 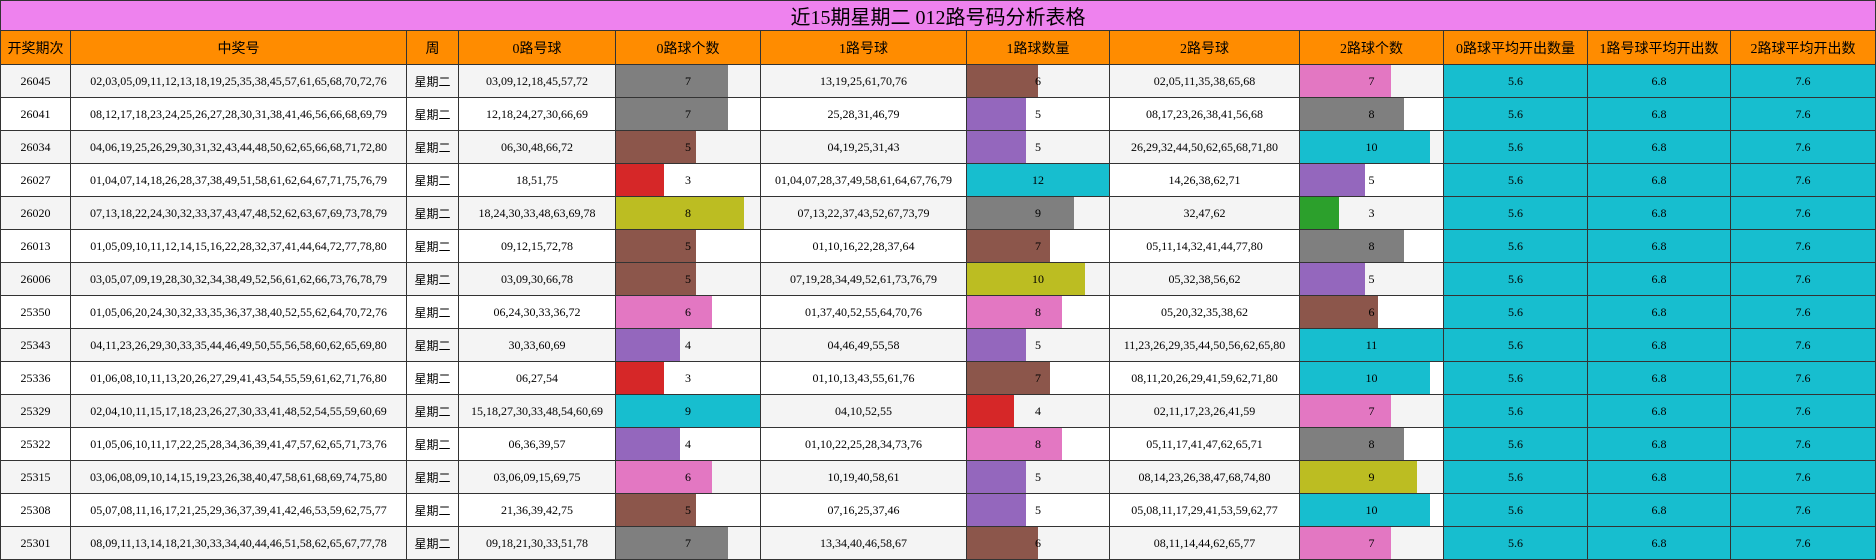 What do you see at coordinates (1205, 147) in the screenshot?
I see `table-cell: 26,29,32,44,50,62,65,68,71,80` at bounding box center [1205, 147].